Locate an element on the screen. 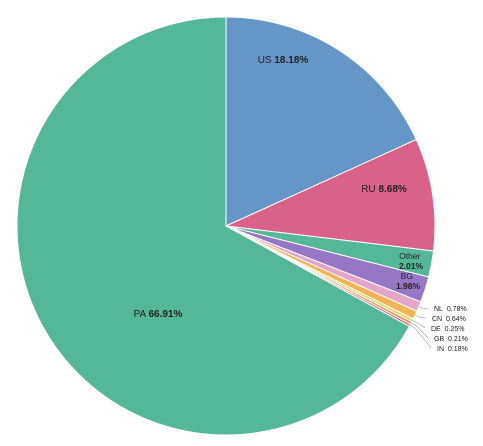 This screenshot has width=483, height=446. slice-label-cn: CN 0.64% is located at coordinates (449, 319).